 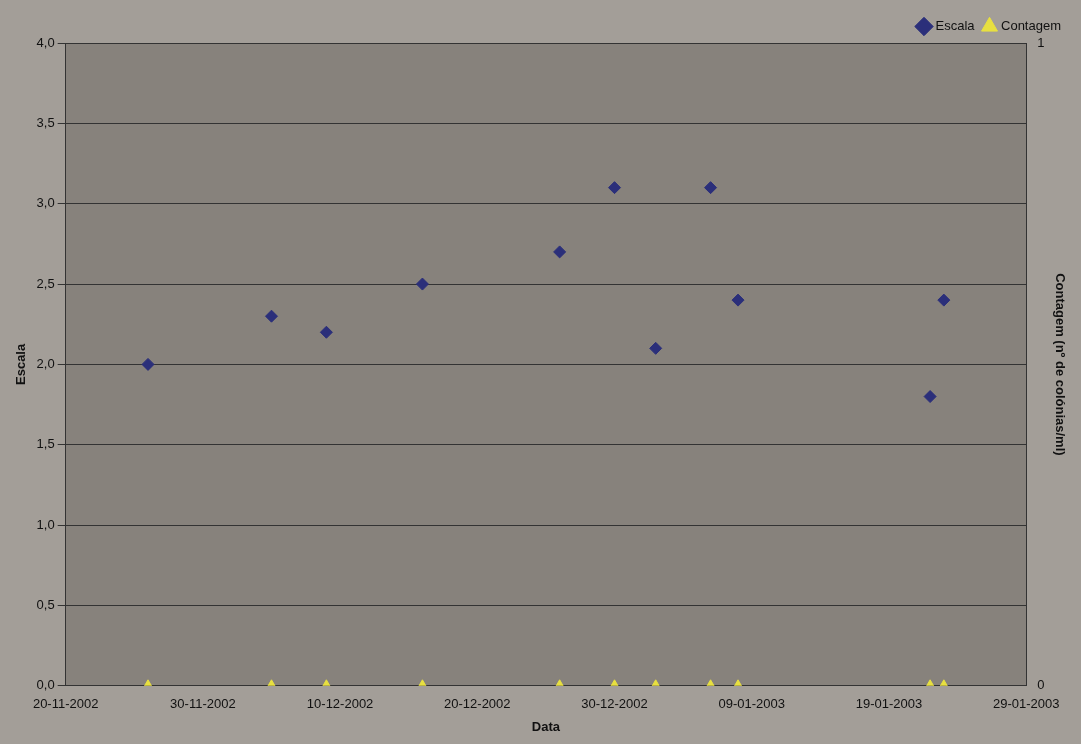 What do you see at coordinates (614, 704) in the screenshot?
I see `x-tick-label: 30-12-2002` at bounding box center [614, 704].